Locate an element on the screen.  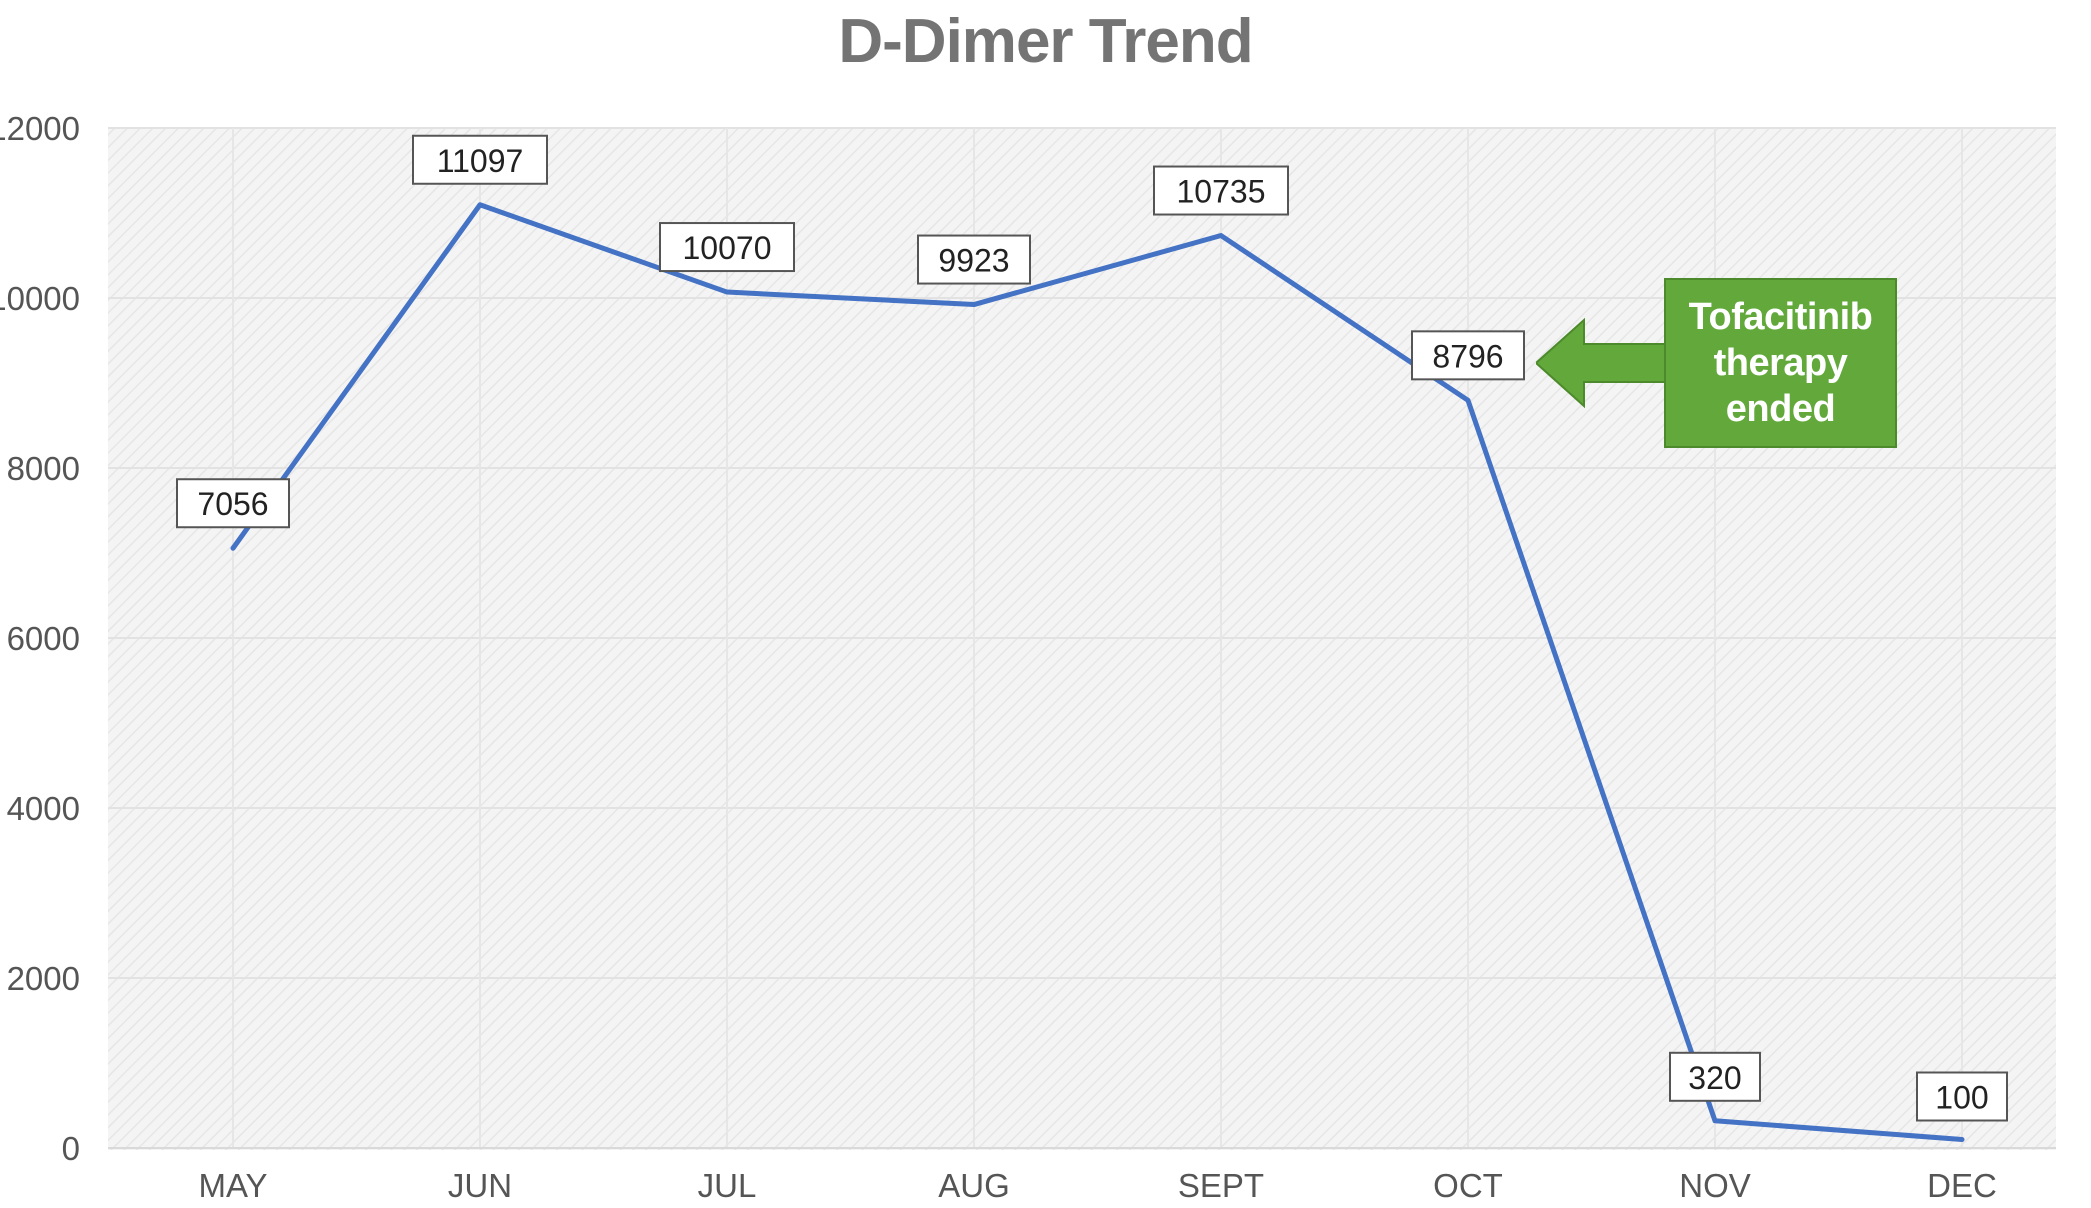
y-tick-label: 10000 is located at coordinates (40, 298).